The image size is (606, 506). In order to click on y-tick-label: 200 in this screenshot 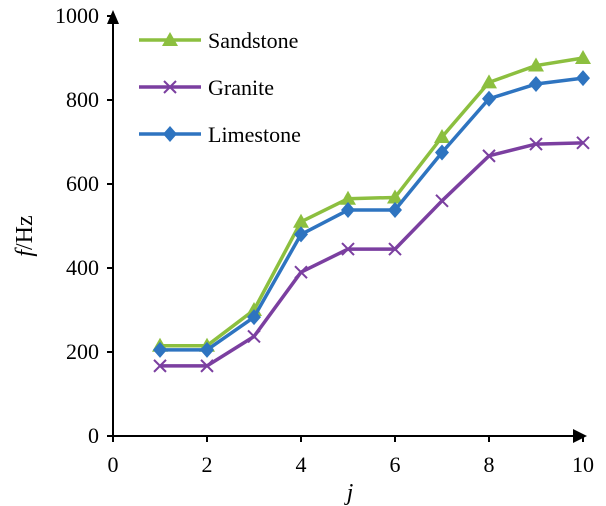, I will do `click(82, 351)`.